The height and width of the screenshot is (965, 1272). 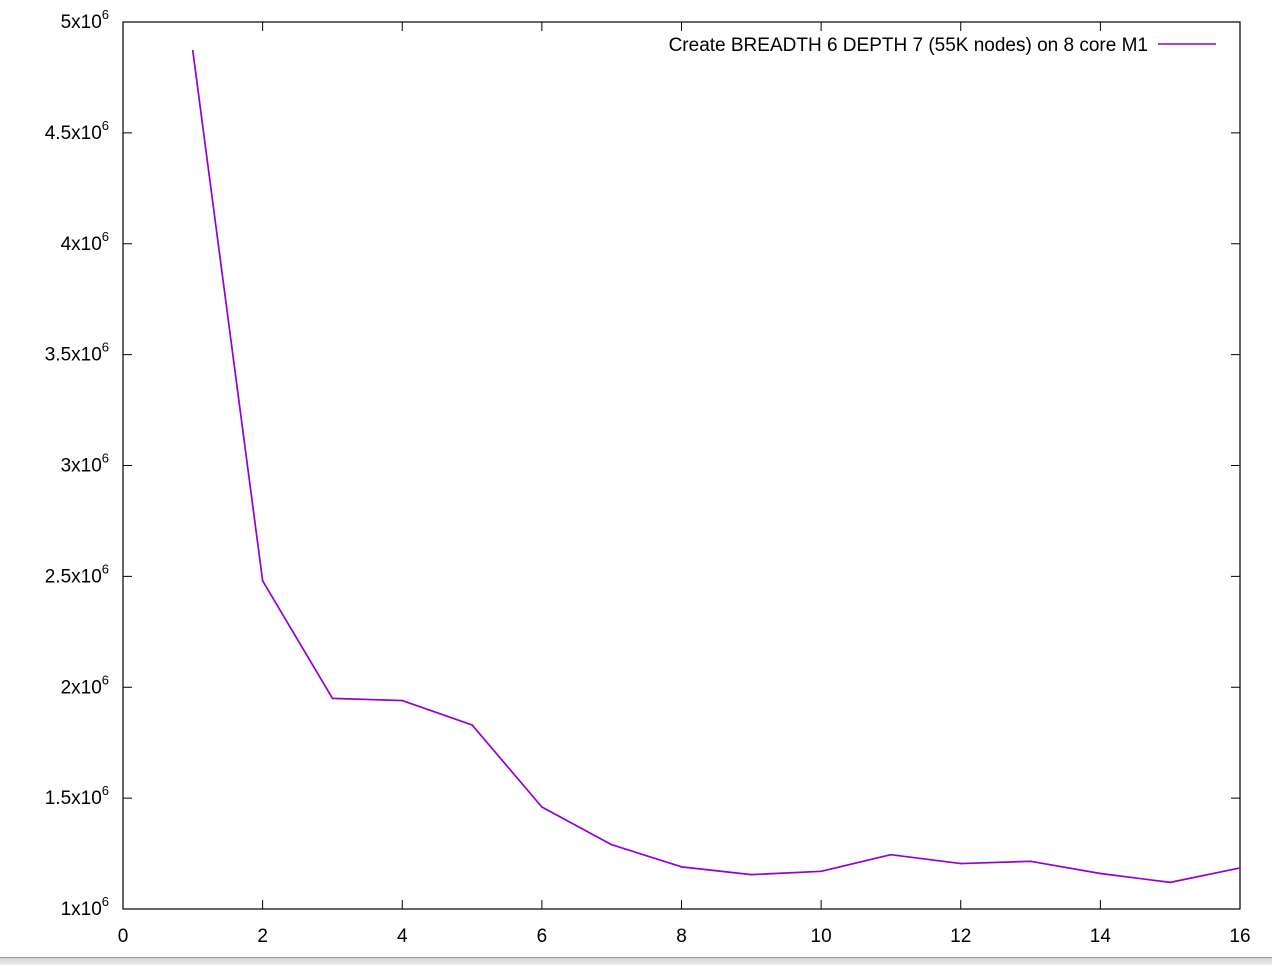 I want to click on y-tick-mantissa: 3.5x10, so click(x=73, y=355).